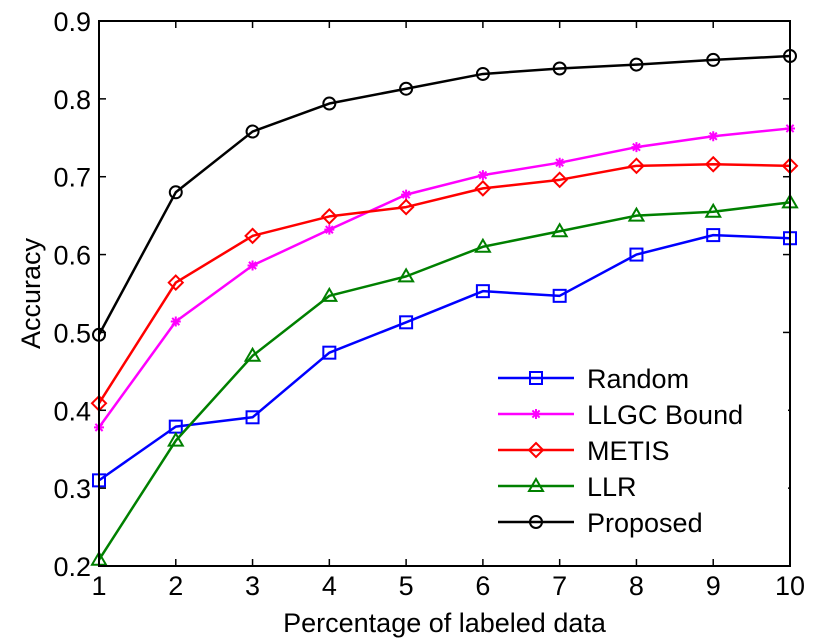  I want to click on legend-marker-random, so click(536, 378).